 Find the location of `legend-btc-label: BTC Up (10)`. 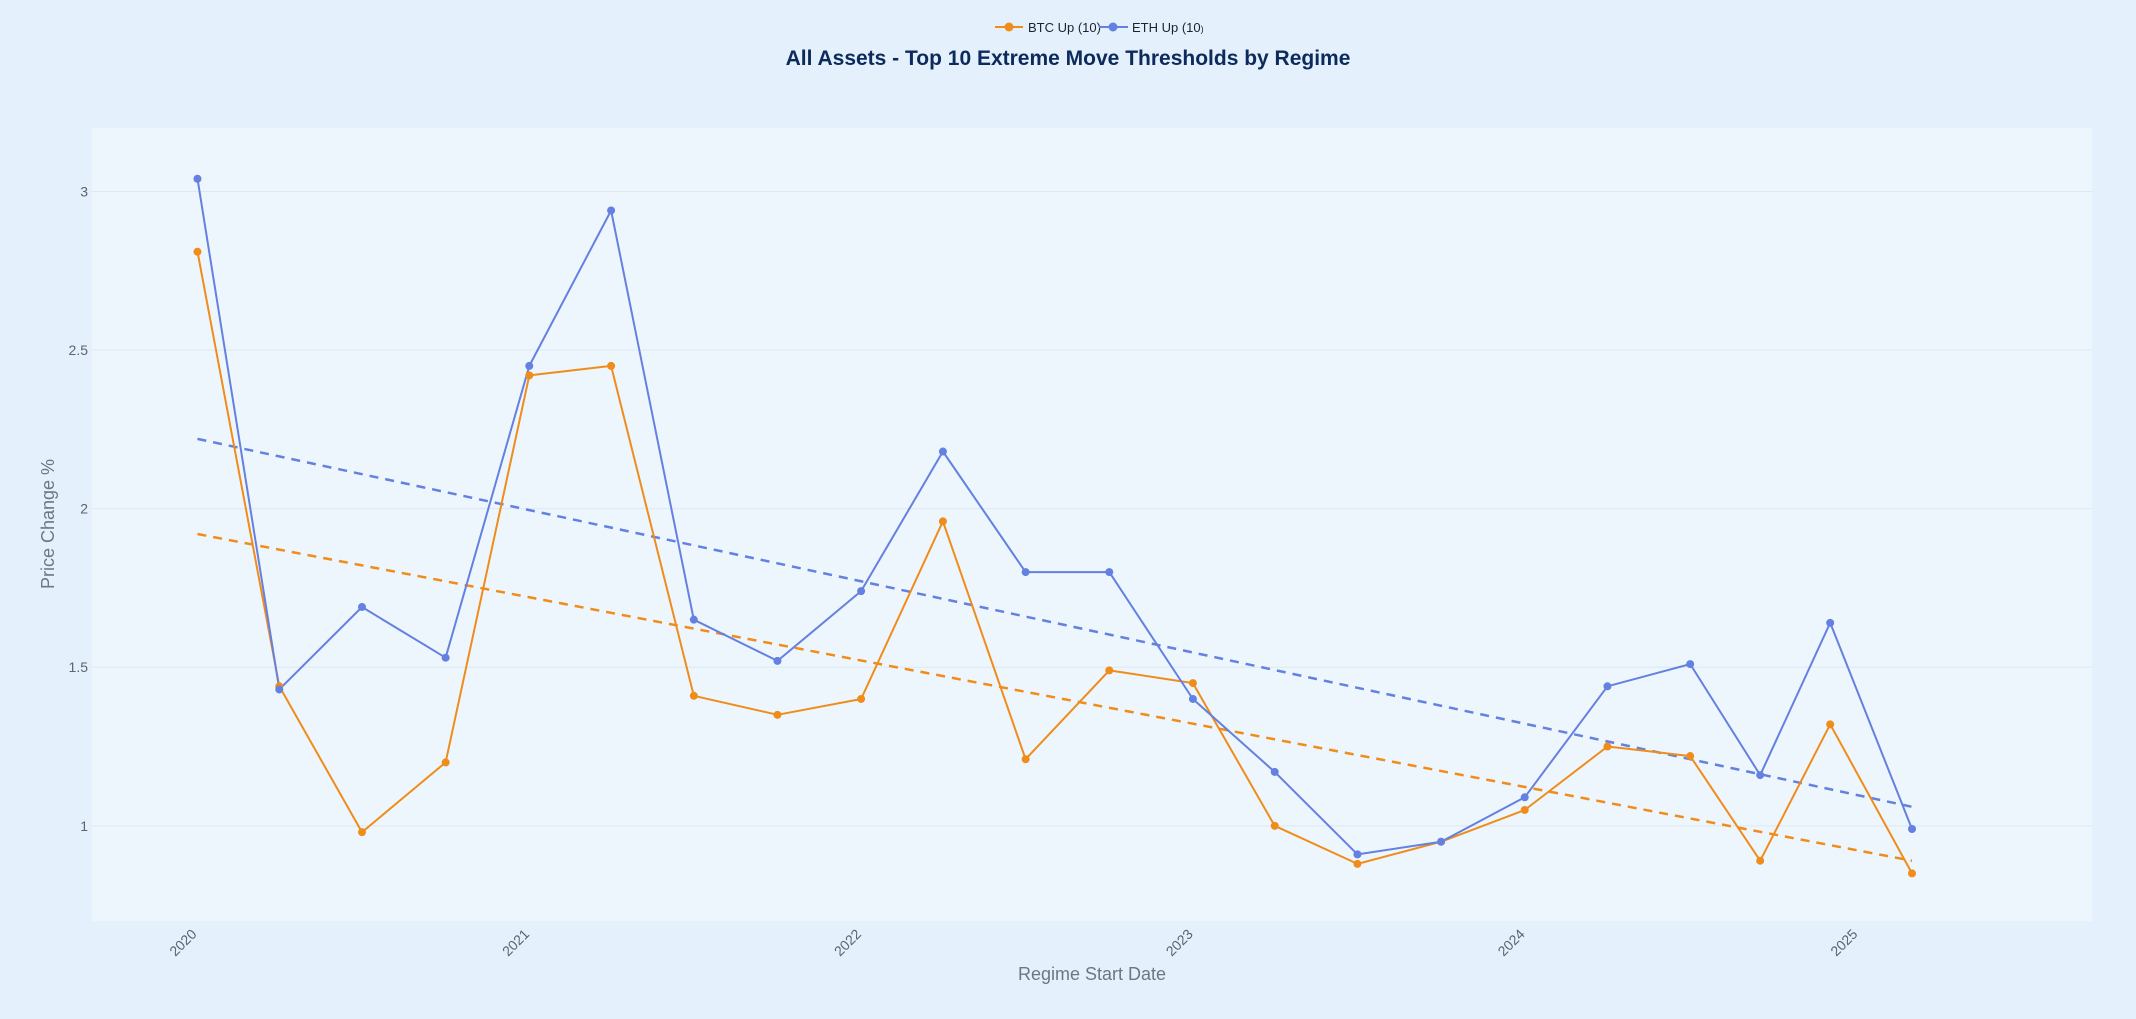

legend-btc-label: BTC Up (10) is located at coordinates (1064, 27).